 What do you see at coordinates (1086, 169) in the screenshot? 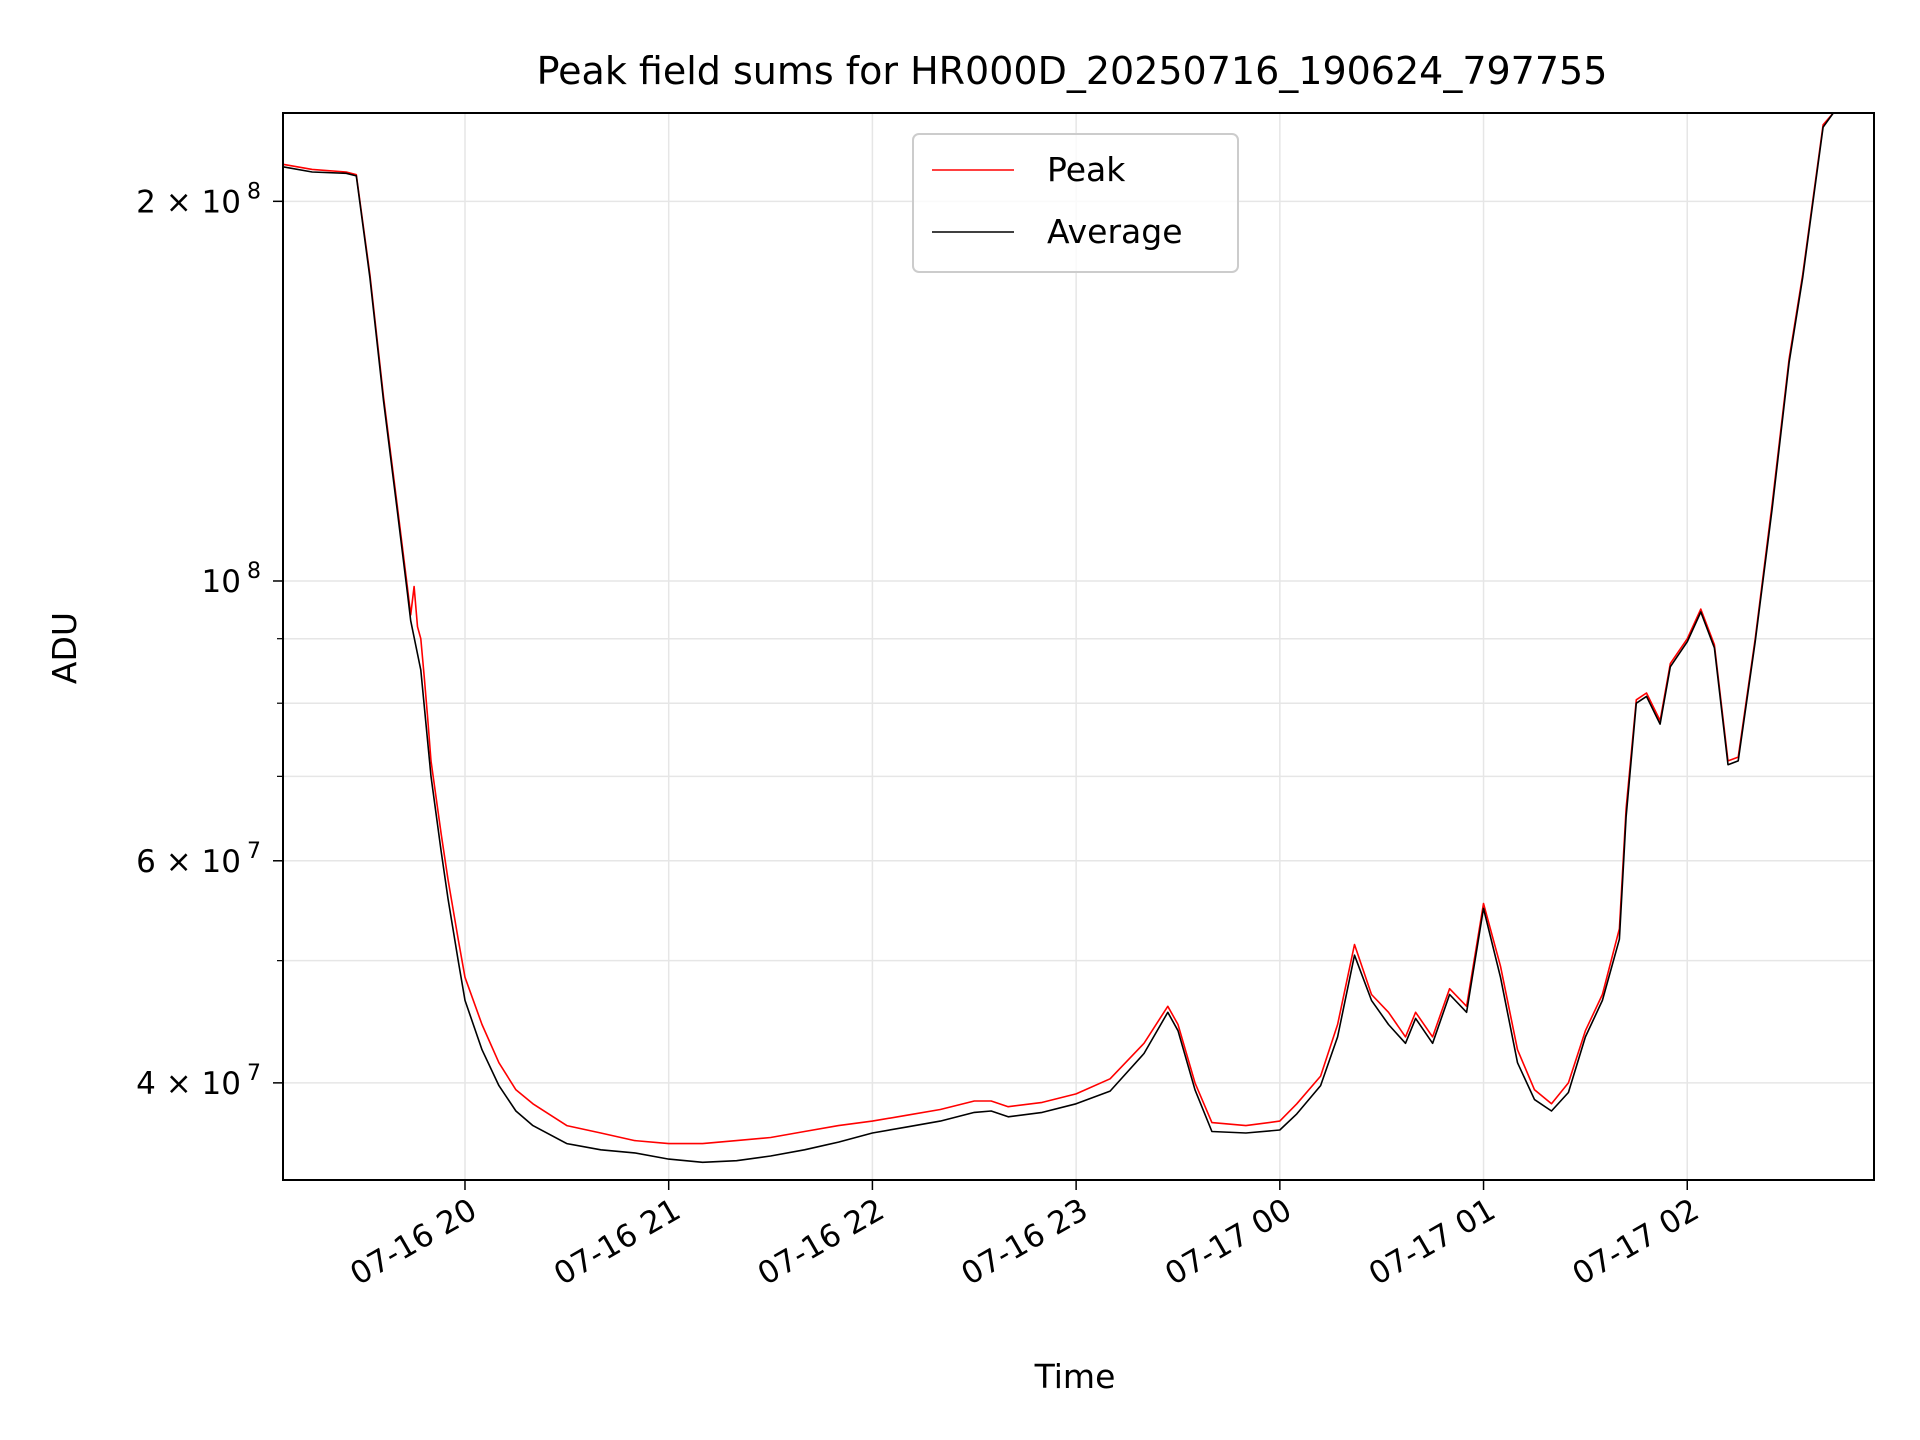
I see `legend-label-peak: Peak` at bounding box center [1086, 169].